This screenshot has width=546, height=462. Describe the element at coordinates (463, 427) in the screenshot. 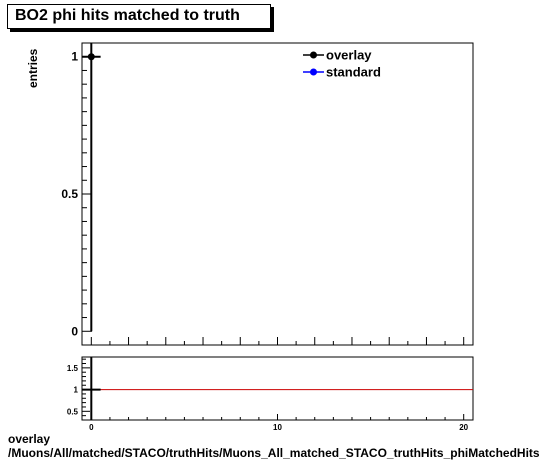

I see `ratio-x-tick-label: 20` at that location.